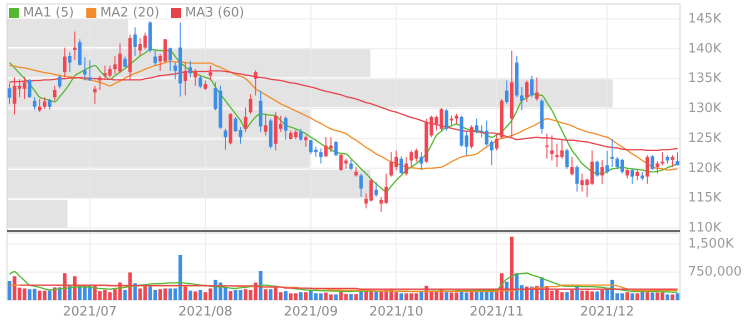 The width and height of the screenshot is (756, 322). I want to click on line-series, so click(343, 282).